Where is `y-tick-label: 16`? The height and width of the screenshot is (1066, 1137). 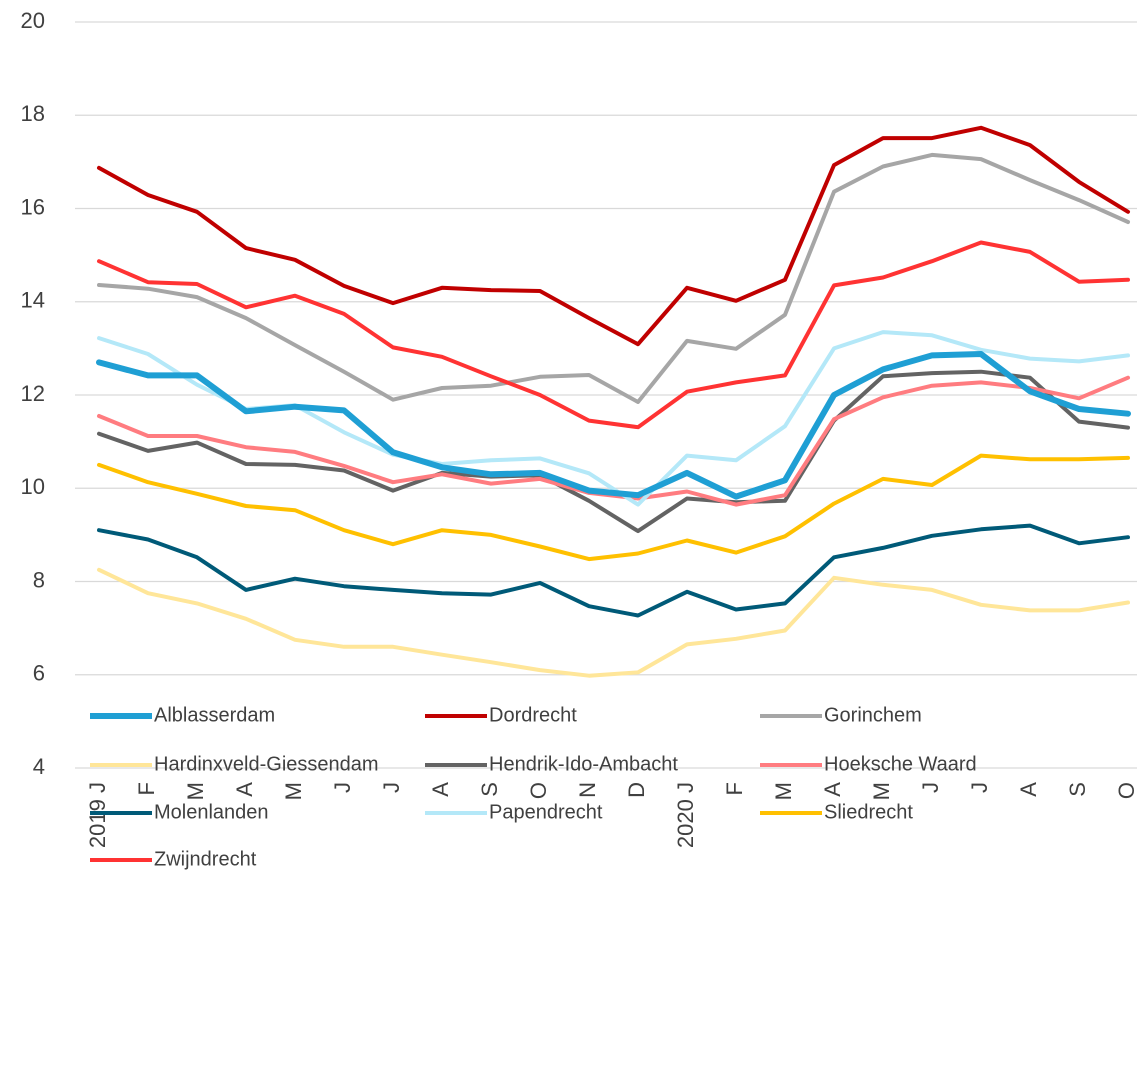
y-tick-label: 16 is located at coordinates (33, 206).